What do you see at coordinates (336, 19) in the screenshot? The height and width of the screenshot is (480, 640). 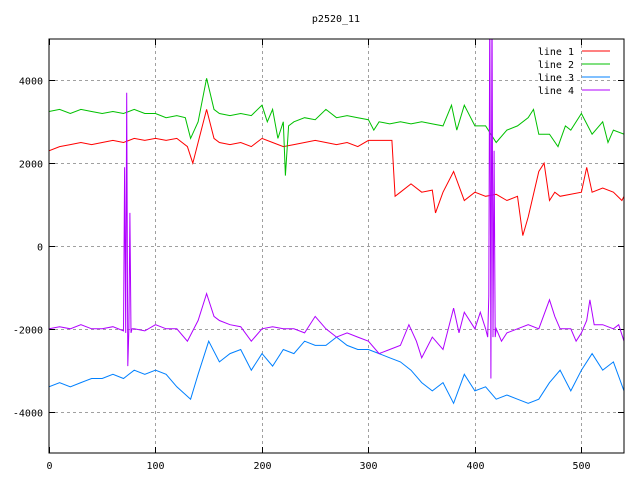 I see `chart-title: p2520_11` at bounding box center [336, 19].